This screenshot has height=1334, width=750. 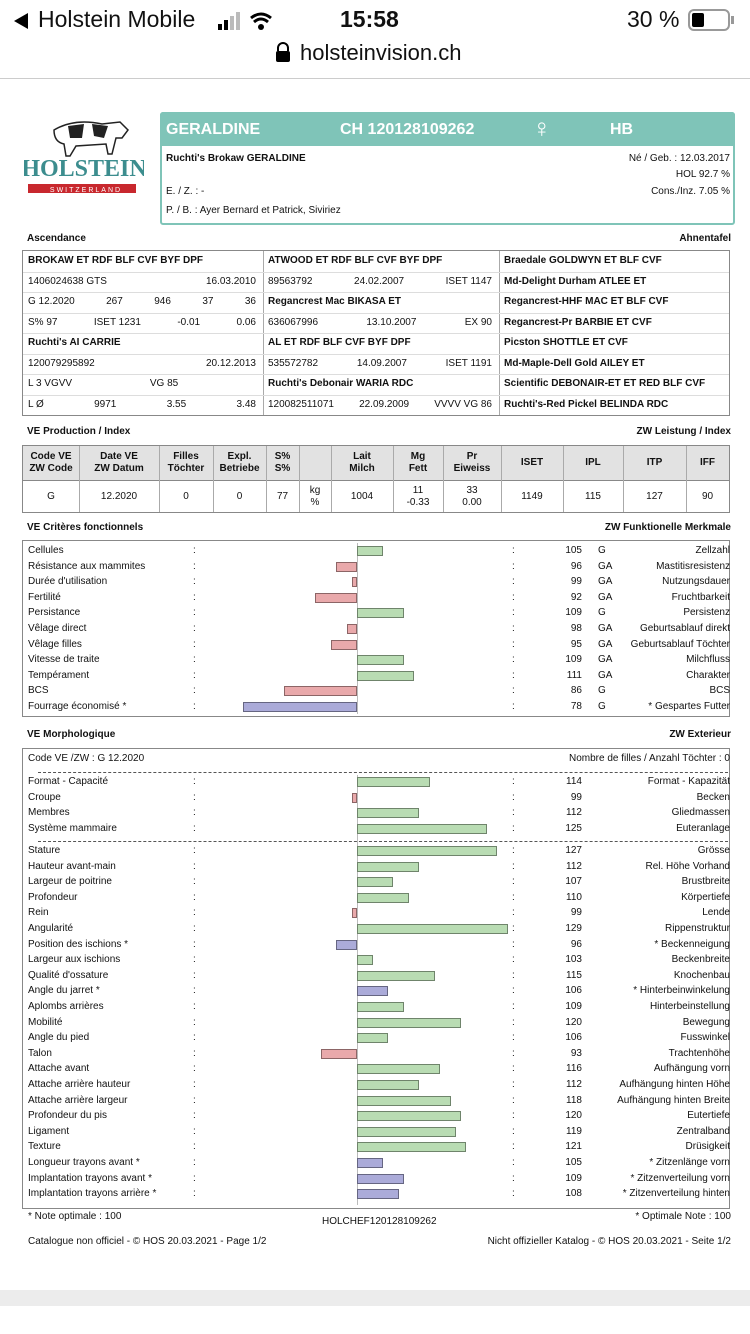 I want to click on pedigree-cell: 20.12.2013, so click(x=230, y=363).